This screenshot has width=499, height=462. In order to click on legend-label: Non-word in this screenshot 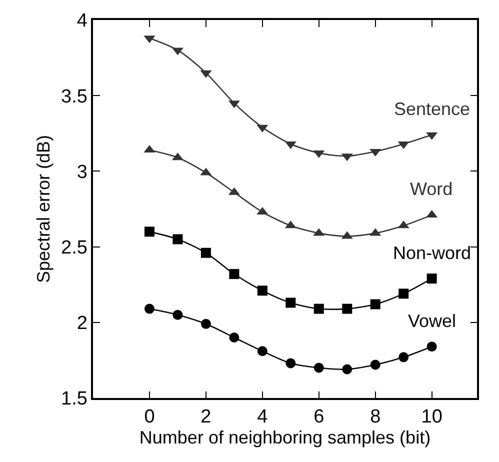, I will do `click(432, 253)`.